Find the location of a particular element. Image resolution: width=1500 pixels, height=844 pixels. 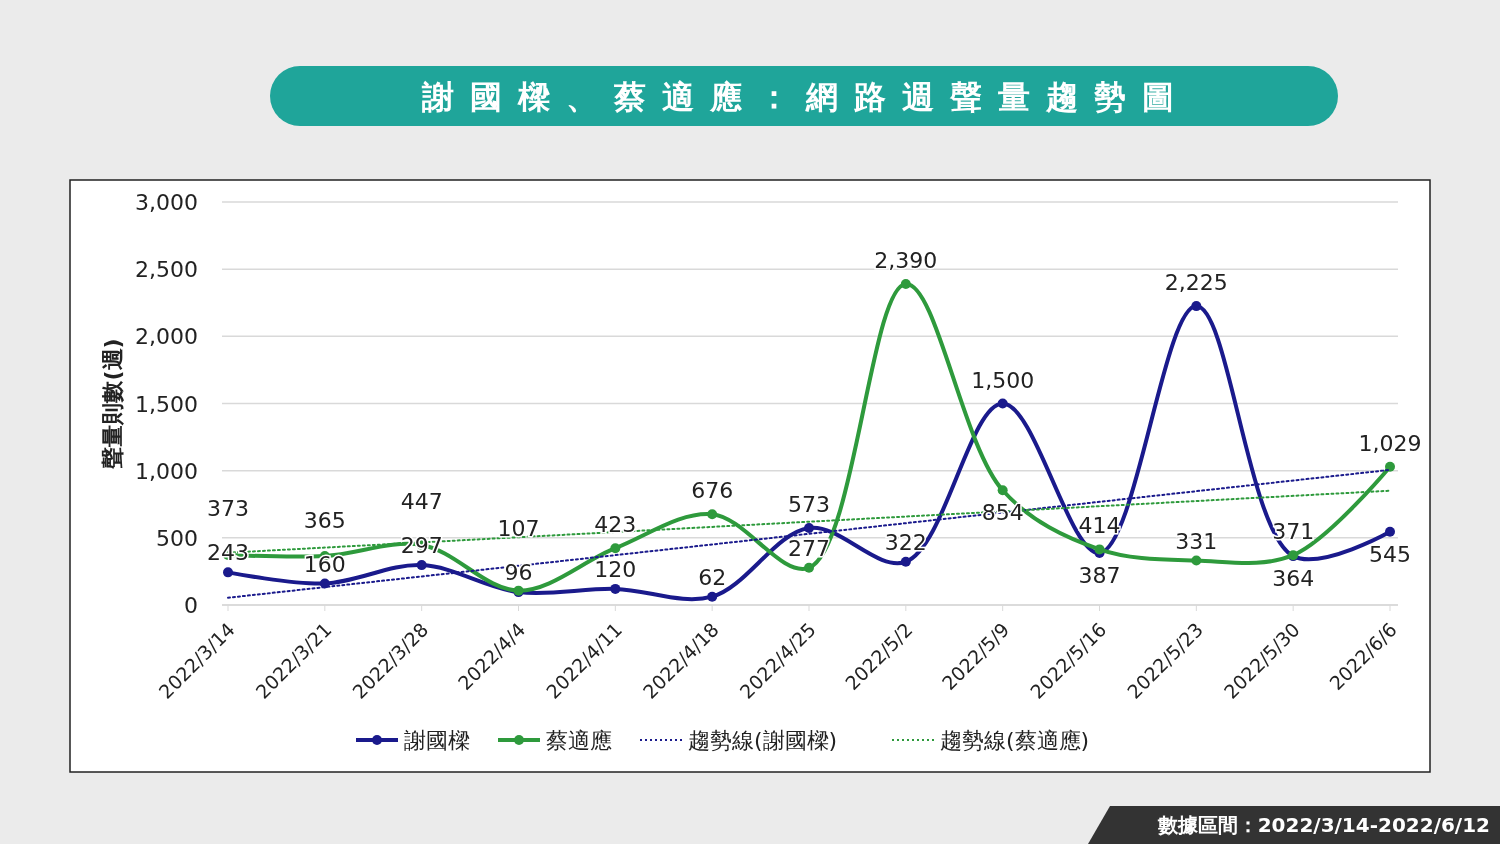

data-label: 2,225 is located at coordinates (1196, 283).